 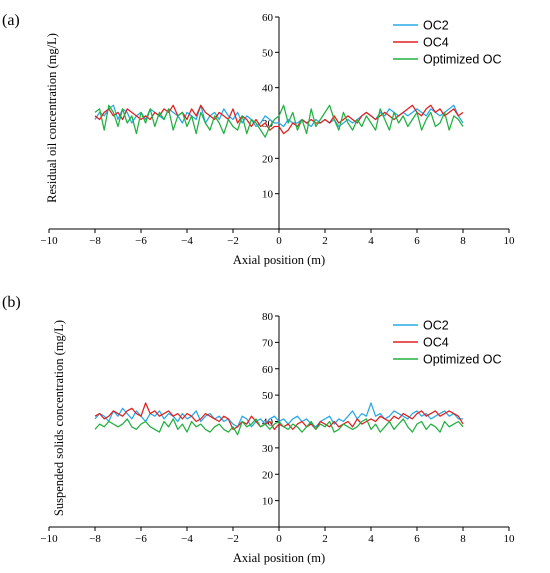 I want to click on series-a, so click(x=279, y=121).